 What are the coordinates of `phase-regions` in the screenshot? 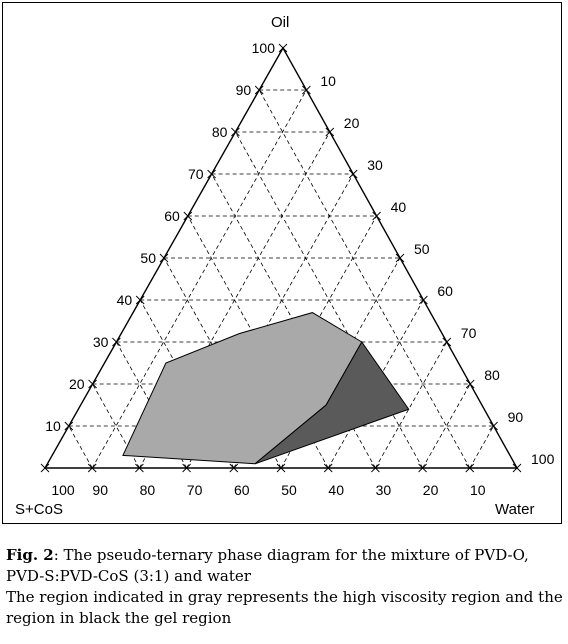 It's located at (266, 388).